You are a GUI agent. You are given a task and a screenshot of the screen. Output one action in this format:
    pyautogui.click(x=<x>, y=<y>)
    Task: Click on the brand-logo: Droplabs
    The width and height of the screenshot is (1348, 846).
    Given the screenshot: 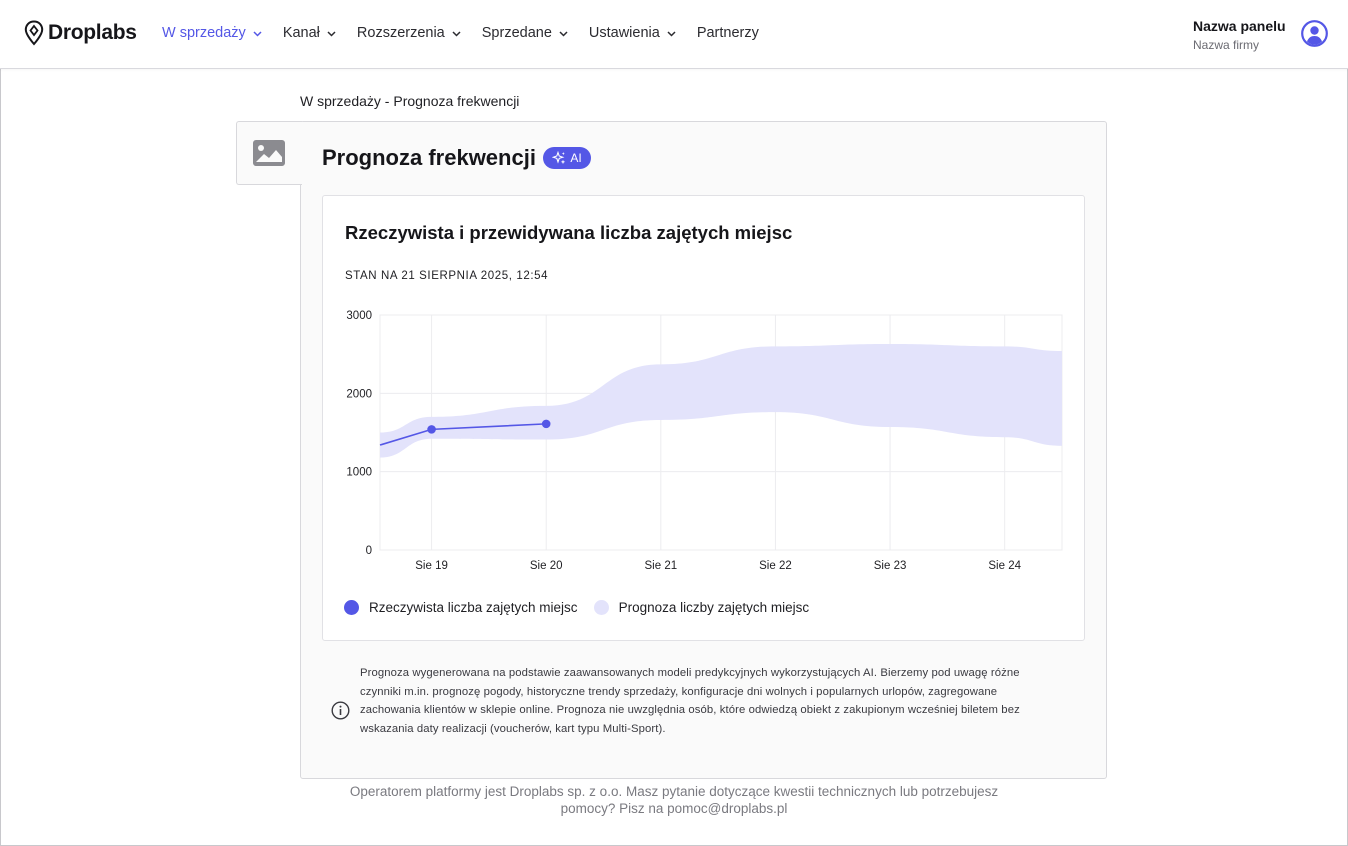 What is the action you would take?
    pyautogui.click(x=80, y=33)
    